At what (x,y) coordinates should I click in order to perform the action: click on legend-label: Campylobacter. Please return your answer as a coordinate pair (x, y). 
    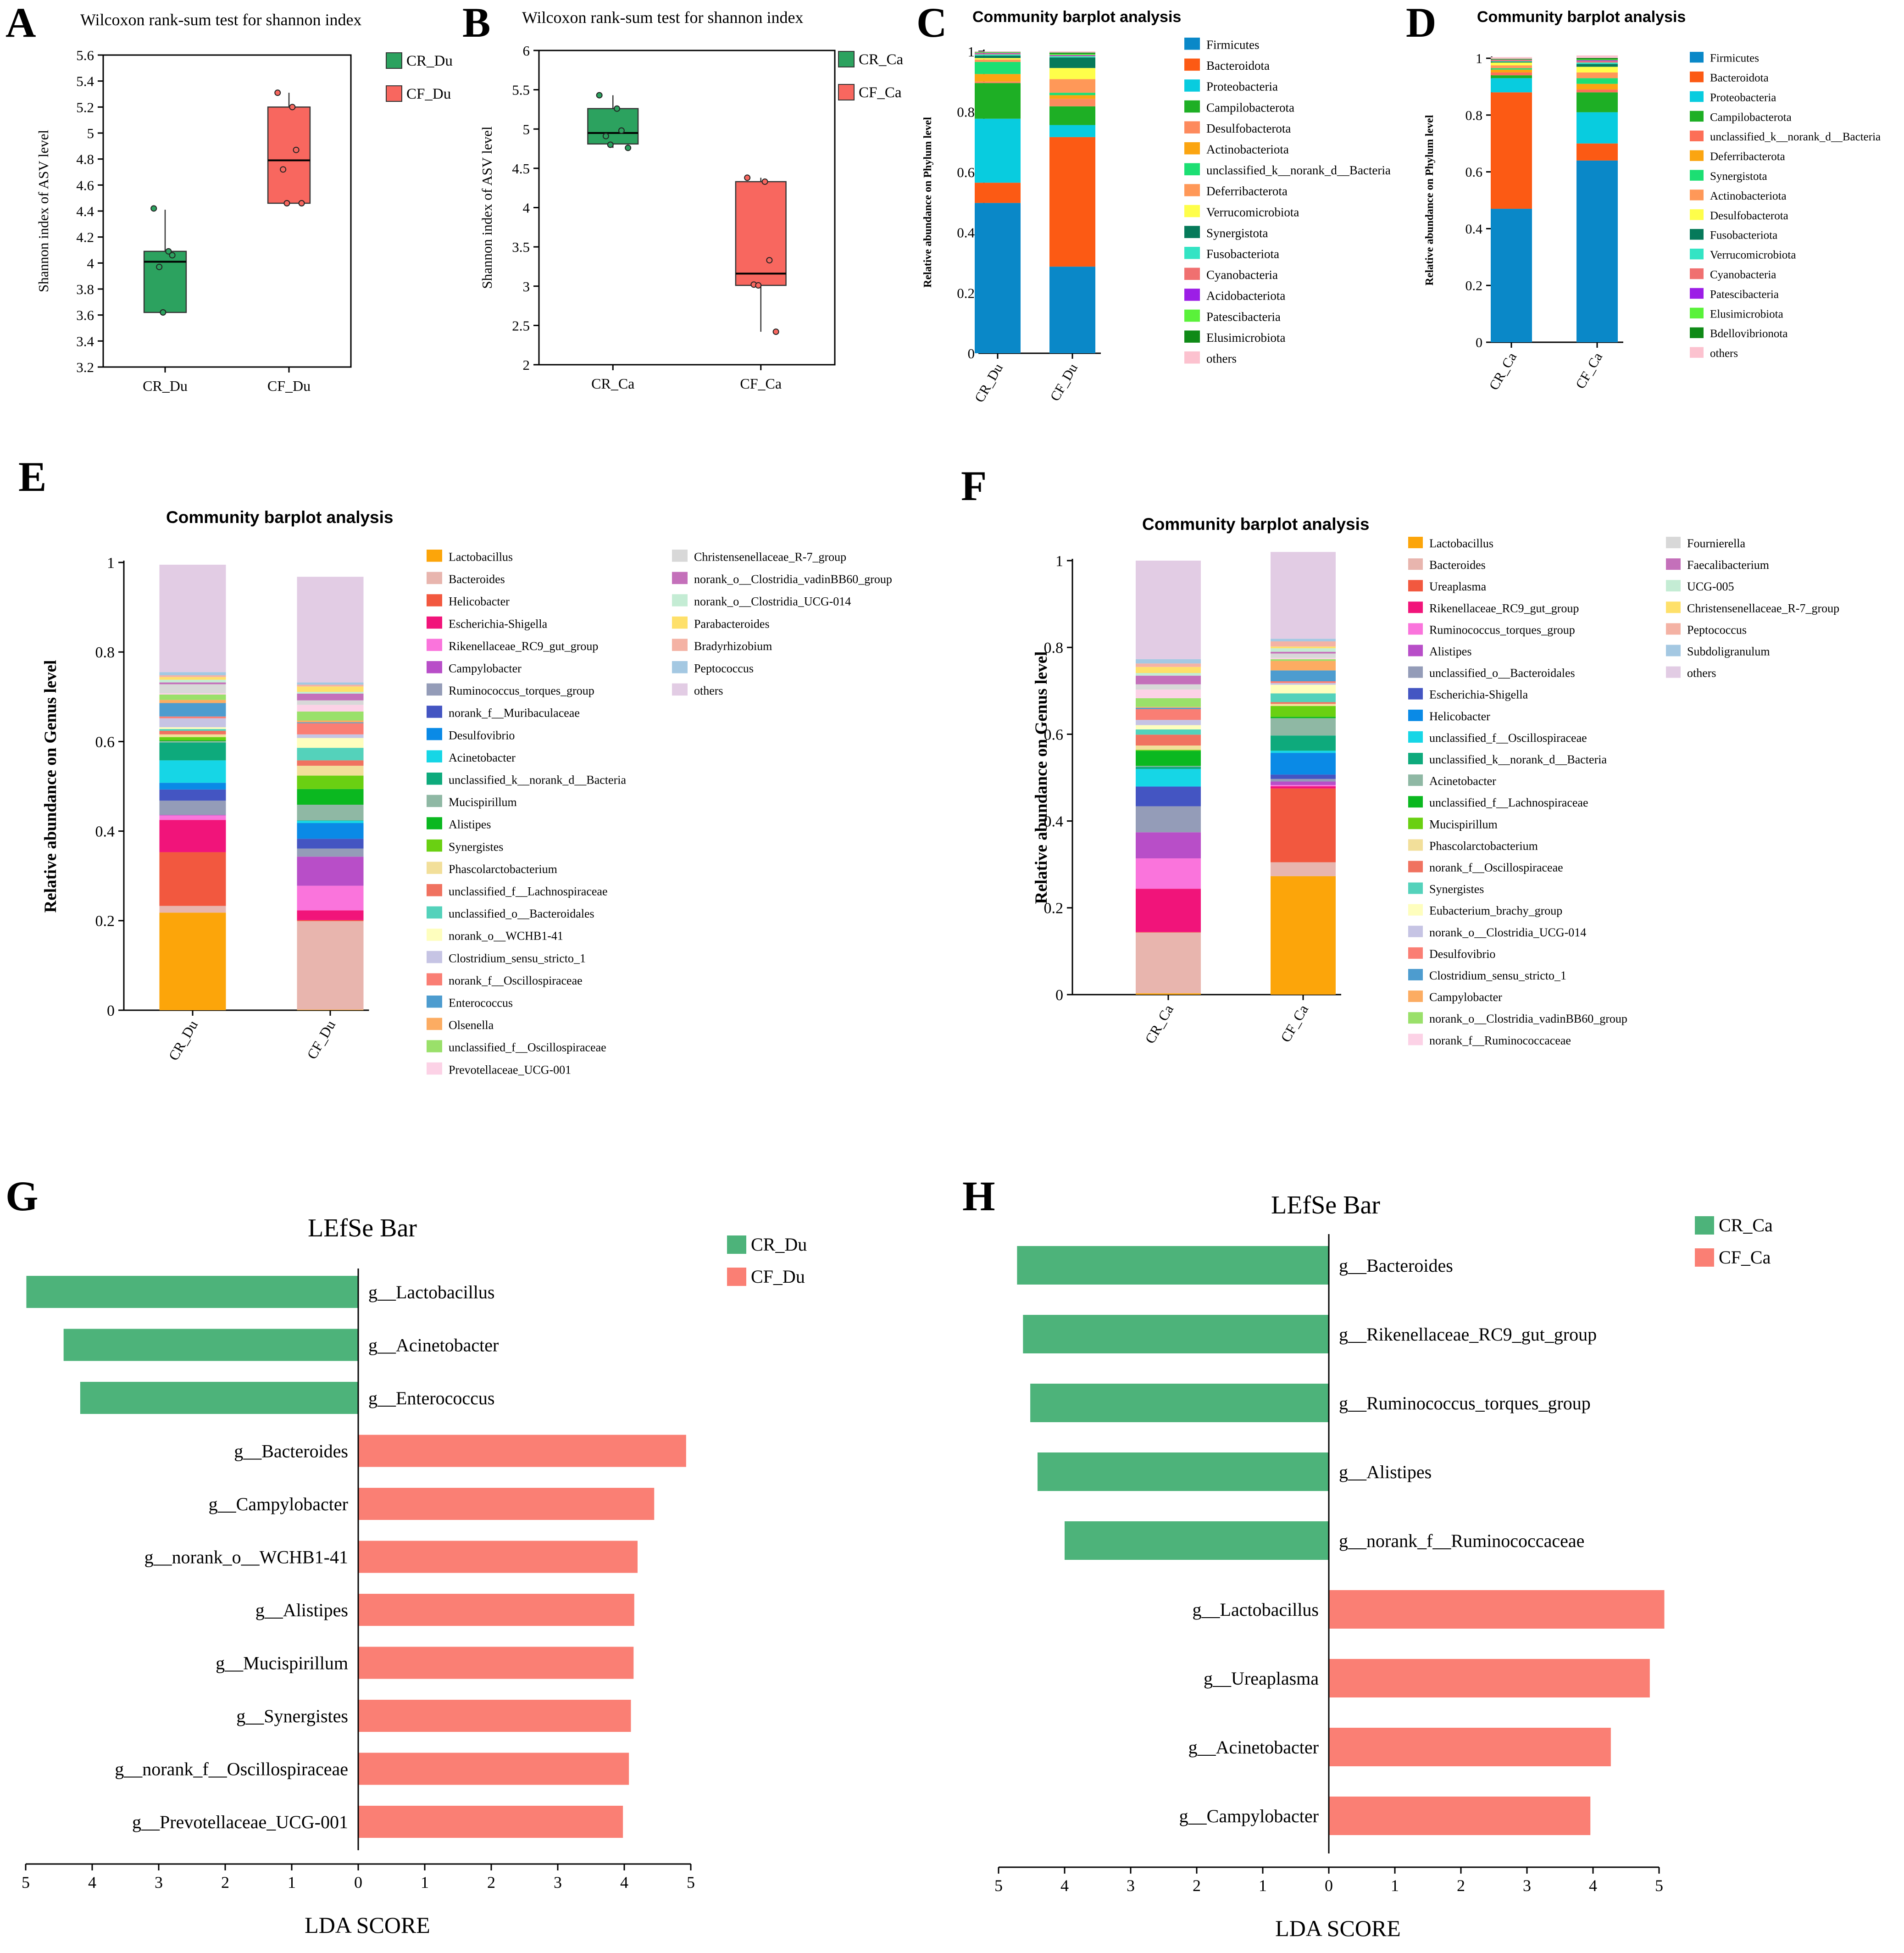
    Looking at the image, I should click on (486, 668).